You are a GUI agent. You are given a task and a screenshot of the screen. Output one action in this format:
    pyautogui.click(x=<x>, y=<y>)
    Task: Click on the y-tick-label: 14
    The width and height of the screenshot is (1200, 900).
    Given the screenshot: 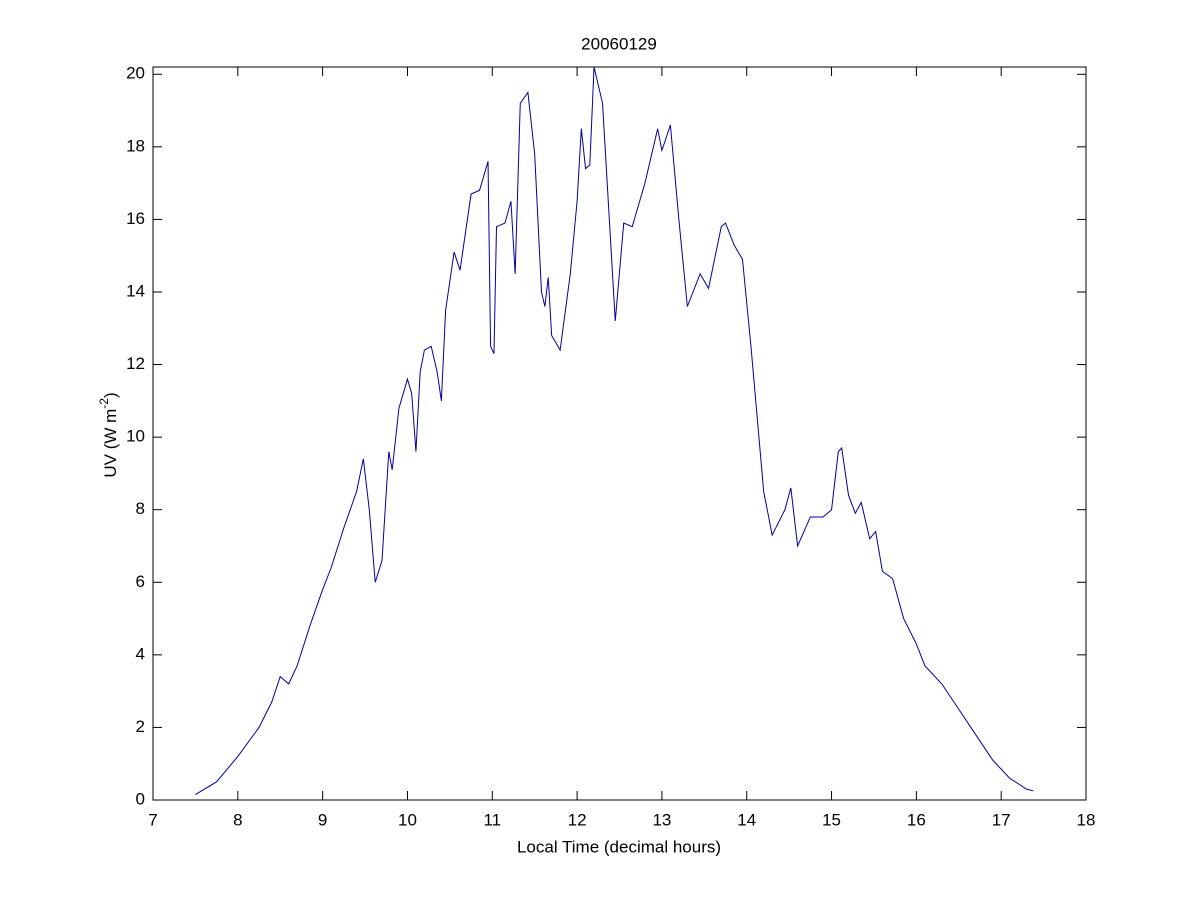 What is the action you would take?
    pyautogui.click(x=135, y=290)
    